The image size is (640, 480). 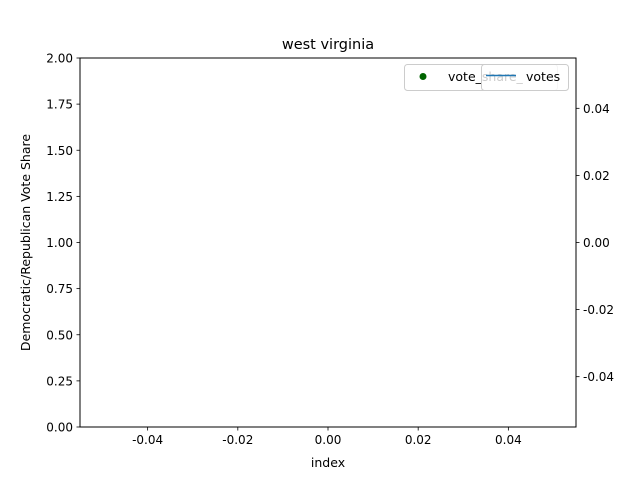 I want to click on legend-scatter-marker, so click(x=423, y=76).